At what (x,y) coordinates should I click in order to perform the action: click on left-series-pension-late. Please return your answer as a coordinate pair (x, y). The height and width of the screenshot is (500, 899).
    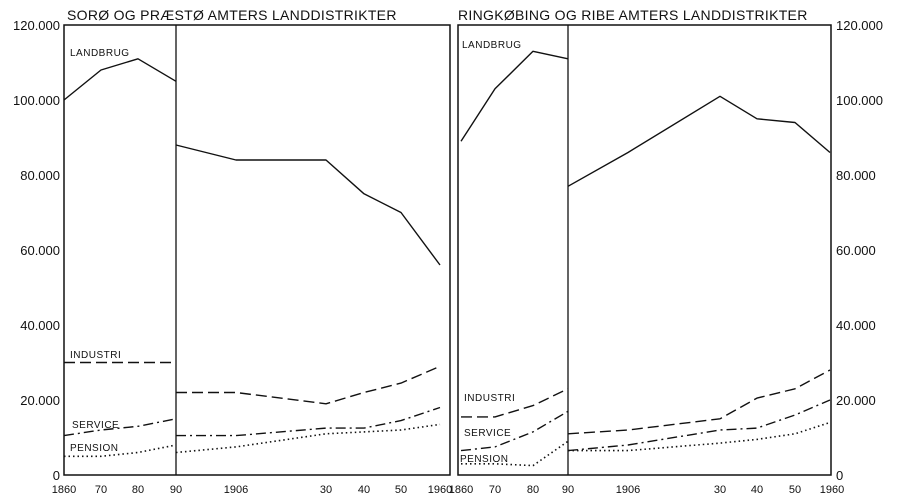
    Looking at the image, I should click on (308, 438).